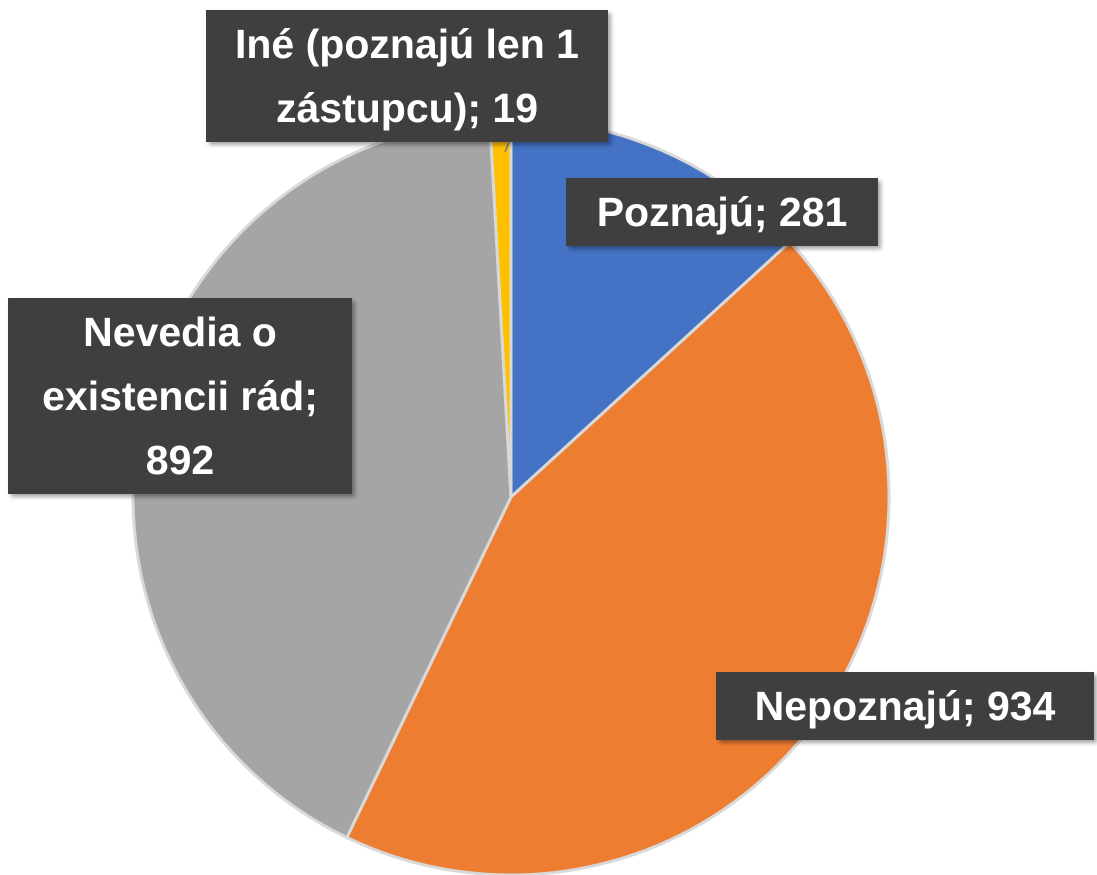 The height and width of the screenshot is (875, 1097). Describe the element at coordinates (407, 76) in the screenshot. I see `data-label: Iné (poznajú len 1 zástupcu); 19` at that location.